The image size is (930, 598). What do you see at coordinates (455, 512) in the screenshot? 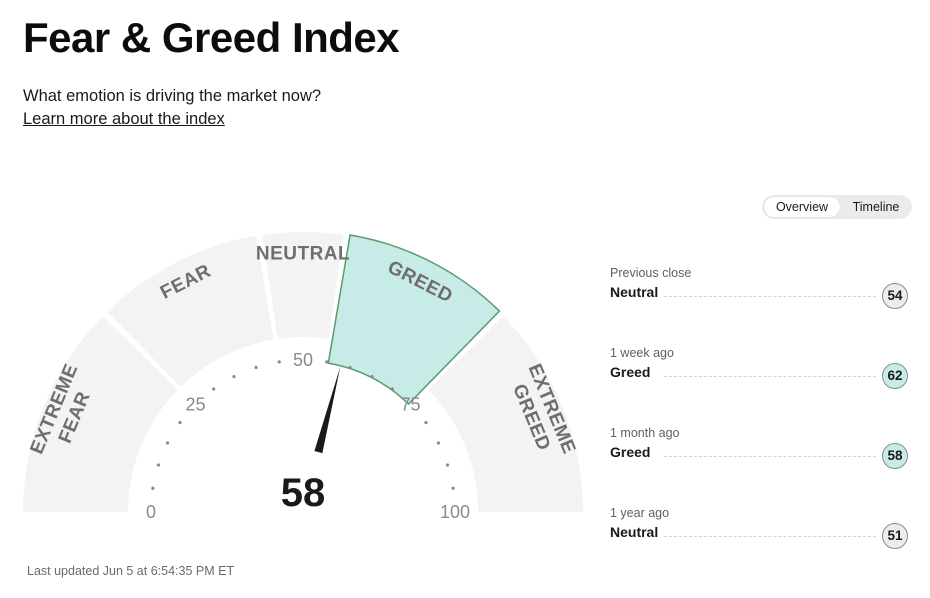
I see `scale-label-100: 100` at bounding box center [455, 512].